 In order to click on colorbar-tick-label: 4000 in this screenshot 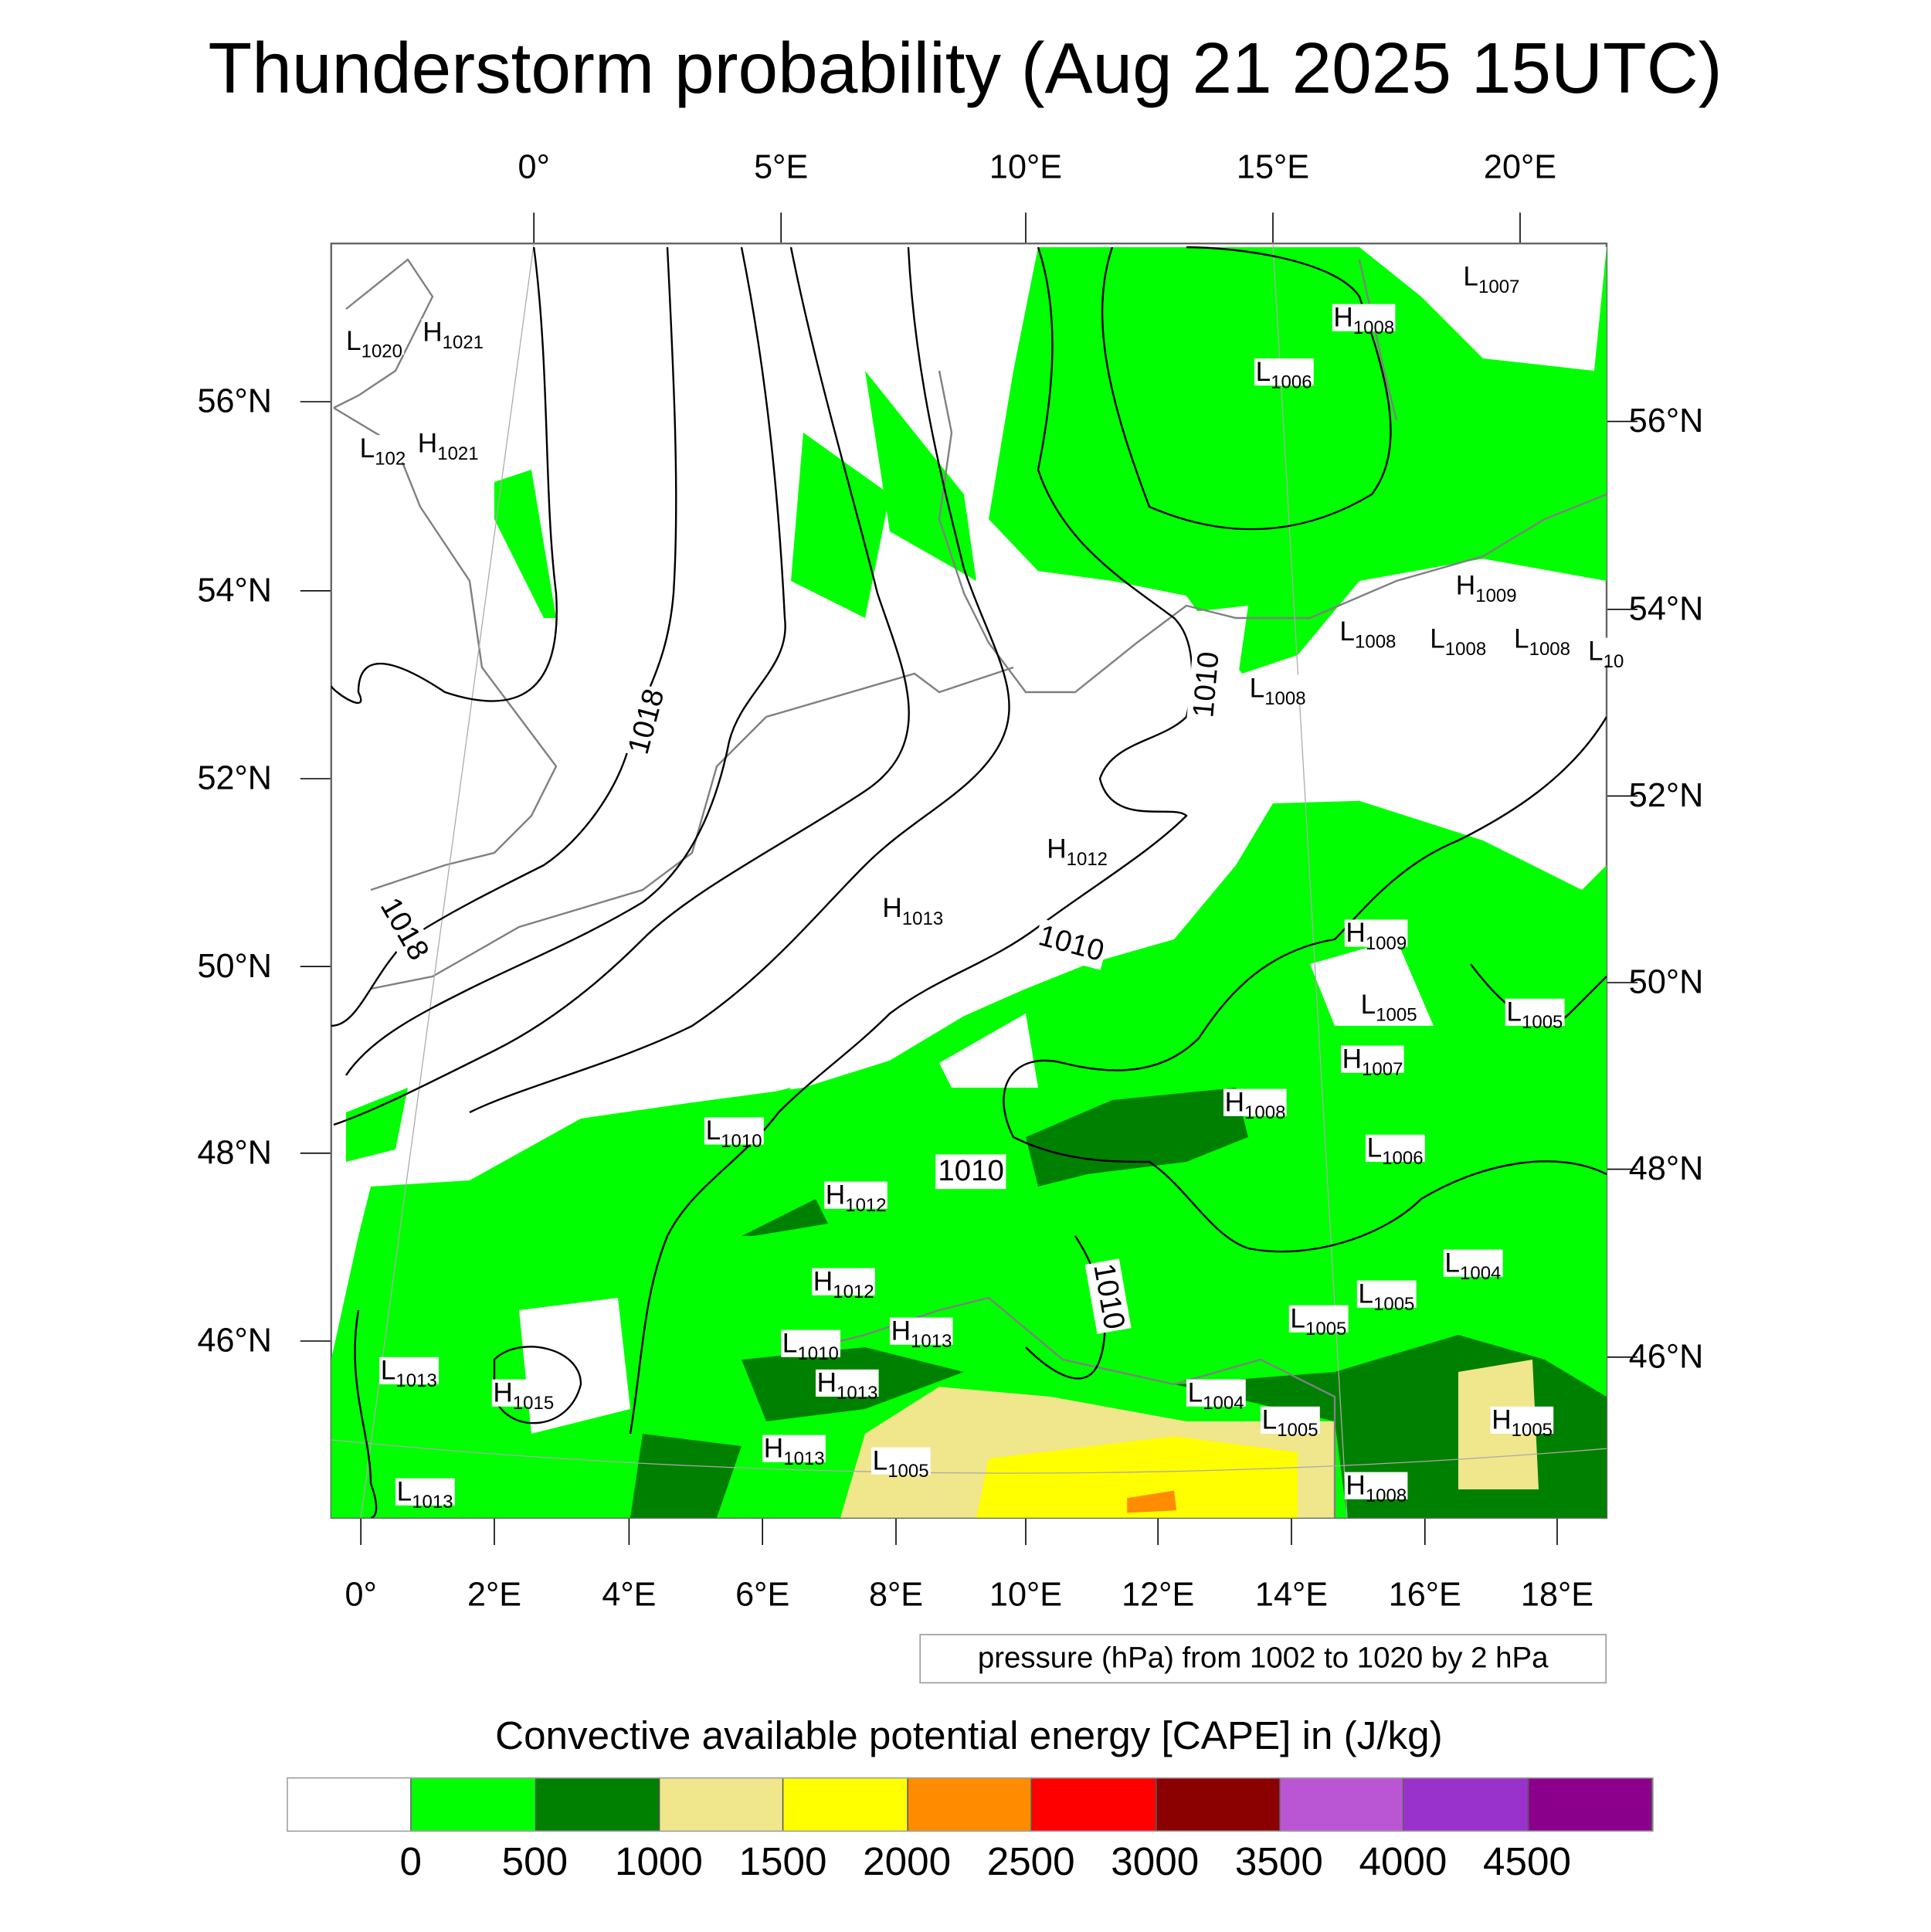, I will do `click(1403, 1862)`.